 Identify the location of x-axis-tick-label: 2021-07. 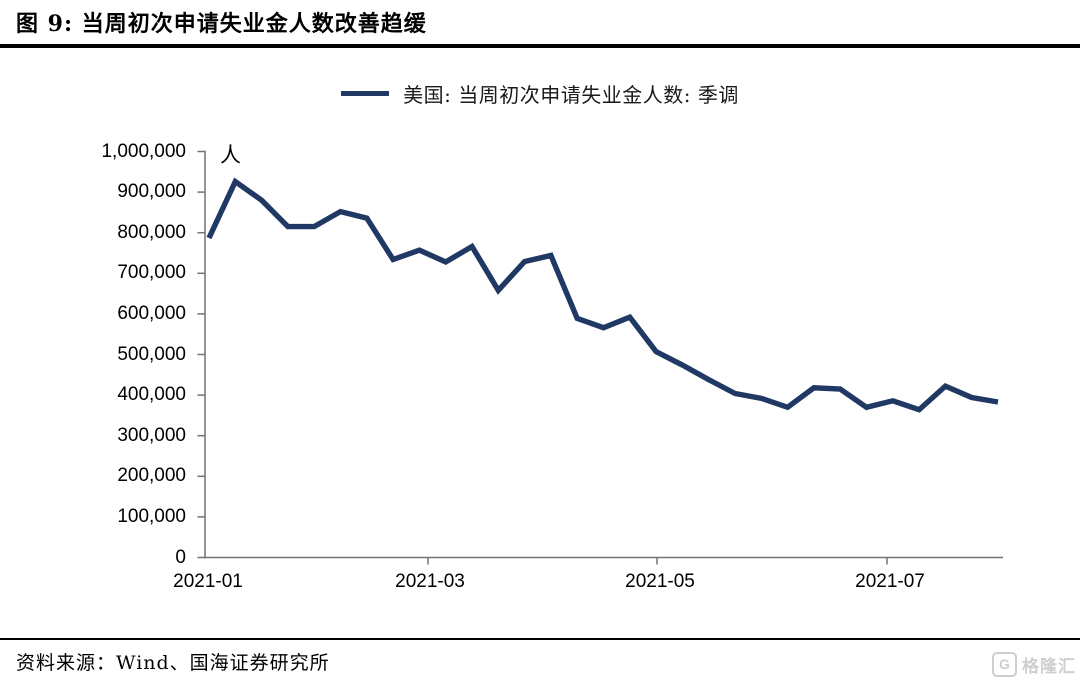
(890, 581).